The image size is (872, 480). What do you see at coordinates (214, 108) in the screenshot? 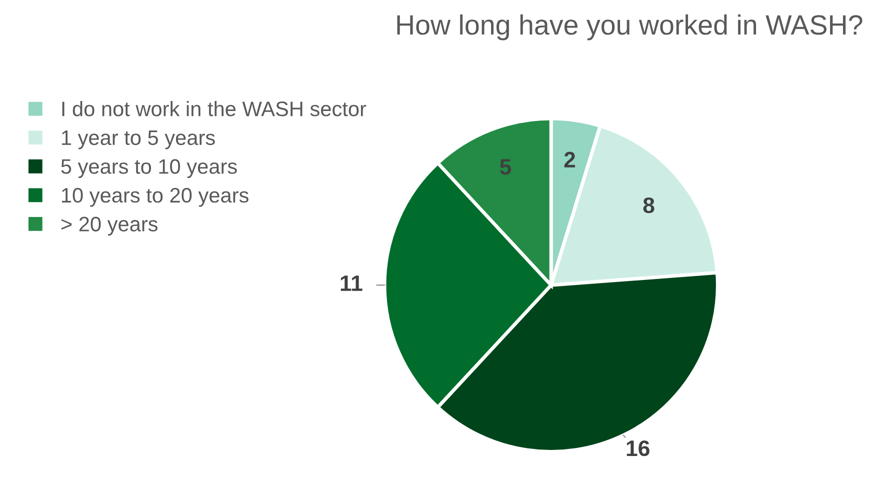
I see `legend-label: I do not work in the WASH sector` at bounding box center [214, 108].